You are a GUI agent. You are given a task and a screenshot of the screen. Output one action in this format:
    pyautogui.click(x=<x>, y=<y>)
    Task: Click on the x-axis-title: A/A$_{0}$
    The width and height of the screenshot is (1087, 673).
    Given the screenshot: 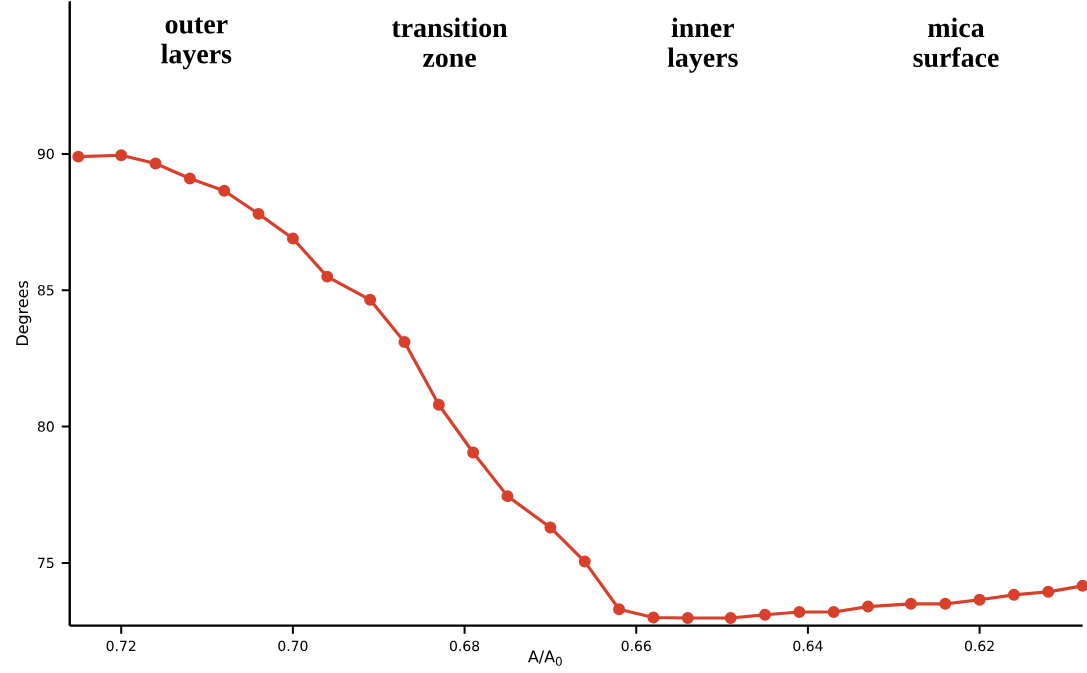 What is the action you would take?
    pyautogui.click(x=545, y=658)
    